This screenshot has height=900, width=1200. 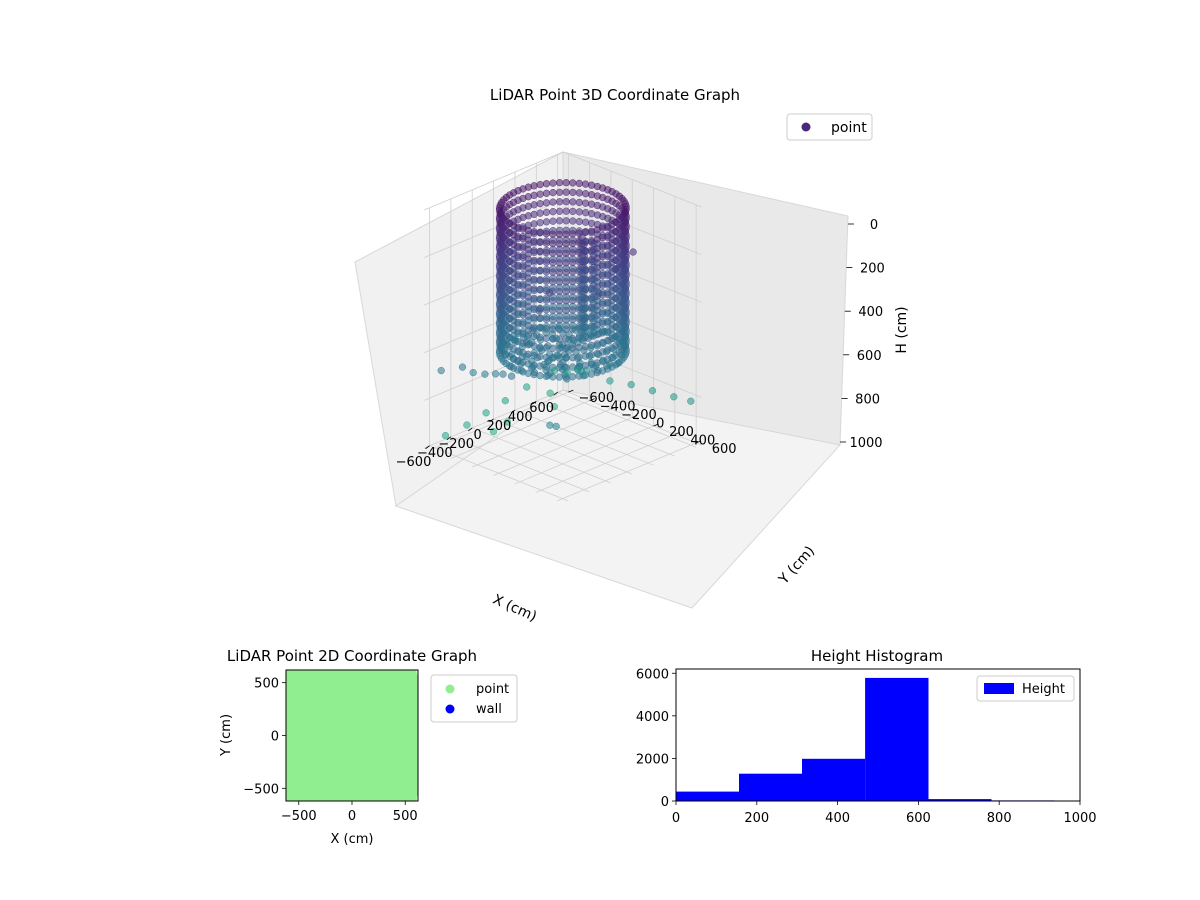 I want to click on y-tick-label-3d: −600, so click(x=596, y=398).